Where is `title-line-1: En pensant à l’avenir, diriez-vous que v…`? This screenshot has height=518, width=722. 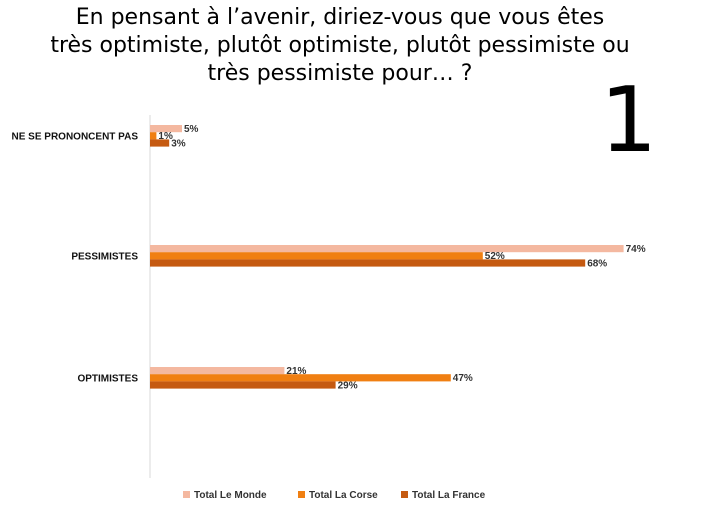
title-line-1: En pensant à l’avenir, diriez-vous que v… is located at coordinates (340, 17).